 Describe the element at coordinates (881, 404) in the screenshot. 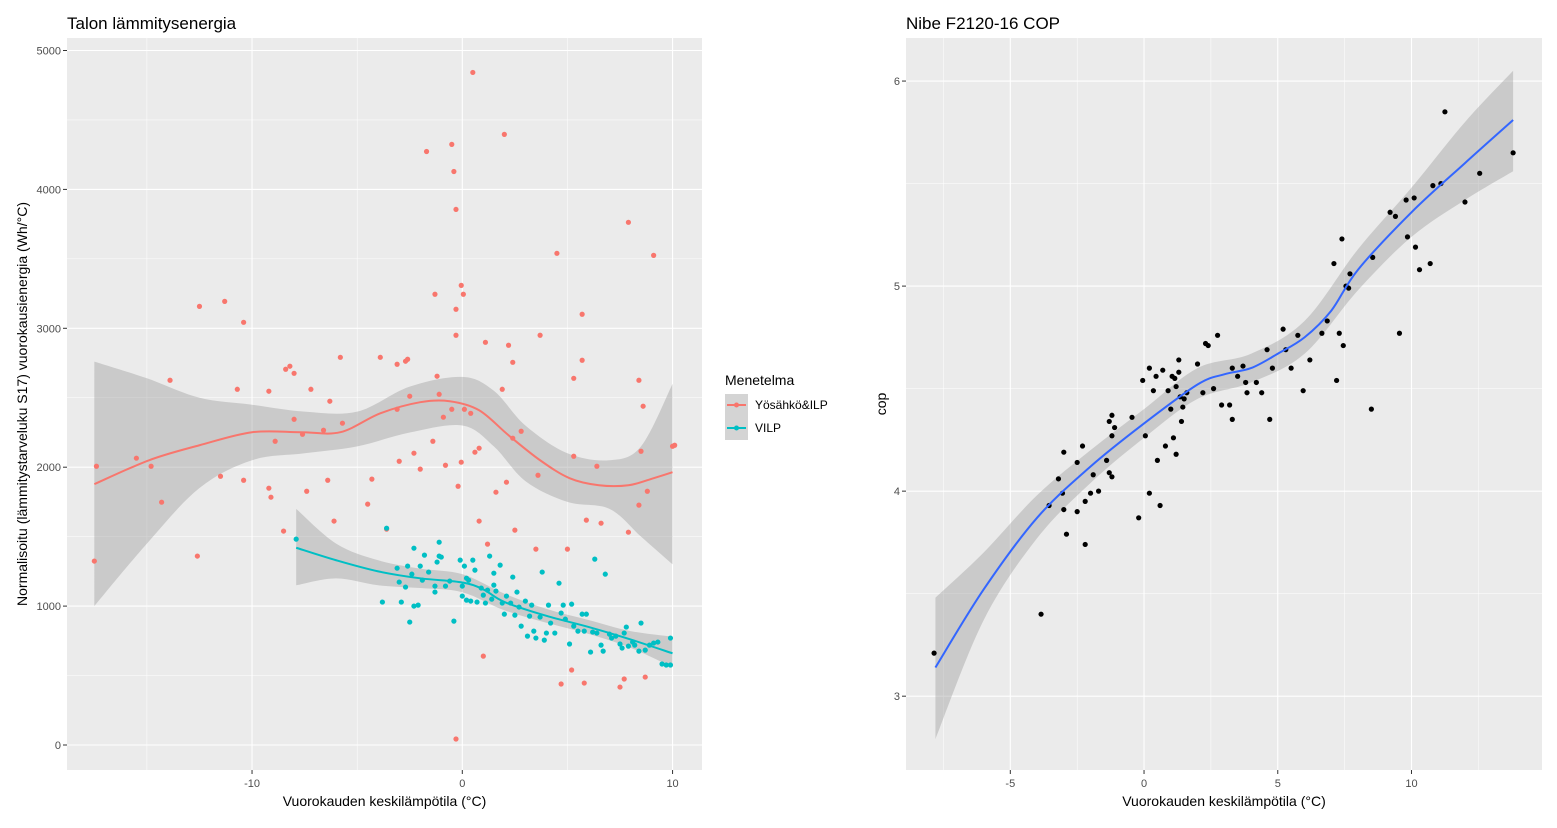

I see `right-y-axis-label: cop` at that location.